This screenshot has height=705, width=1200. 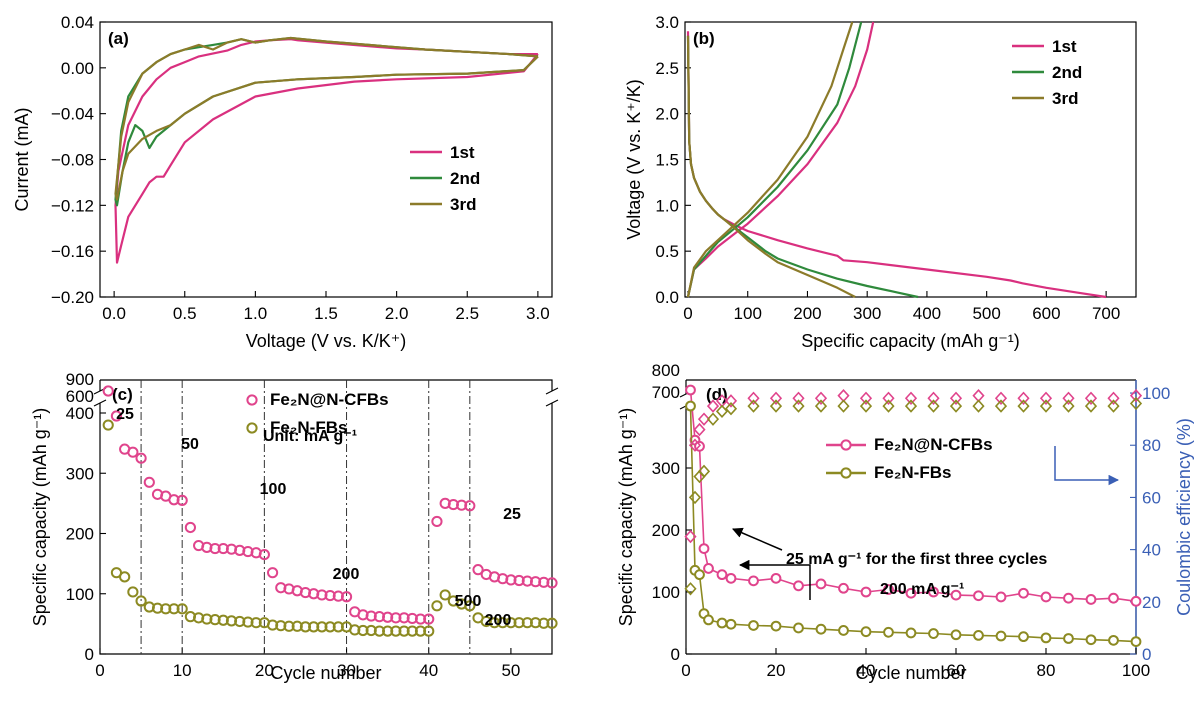 I want to click on legend-label: 3rd, so click(x=463, y=204).